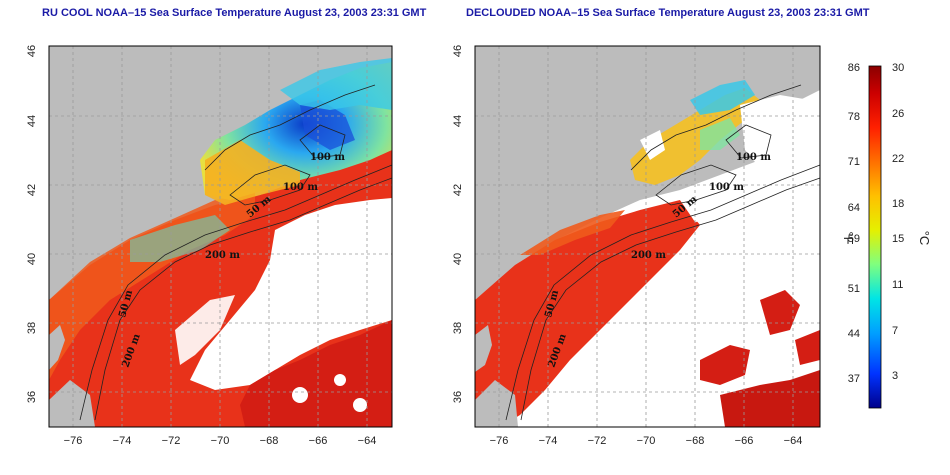 The image size is (950, 475). Describe the element at coordinates (895, 331) in the screenshot. I see `celsius-tick: 7` at that location.